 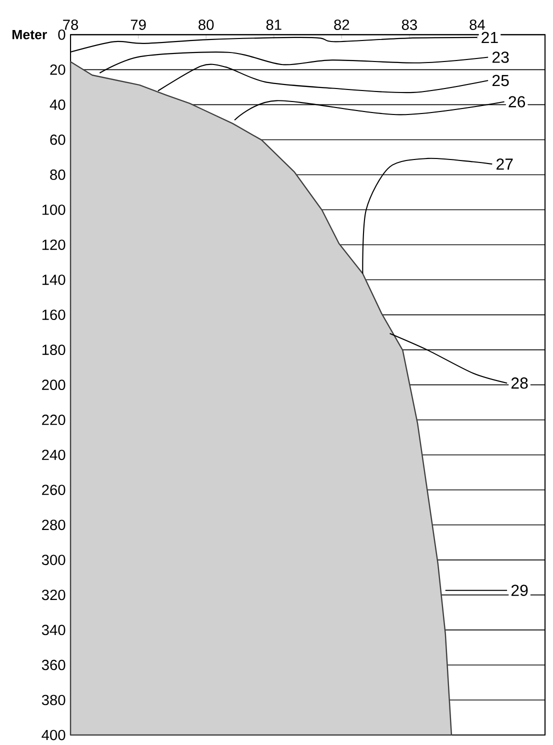 What do you see at coordinates (54, 315) in the screenshot?
I see `y-tick-label: 160` at bounding box center [54, 315].